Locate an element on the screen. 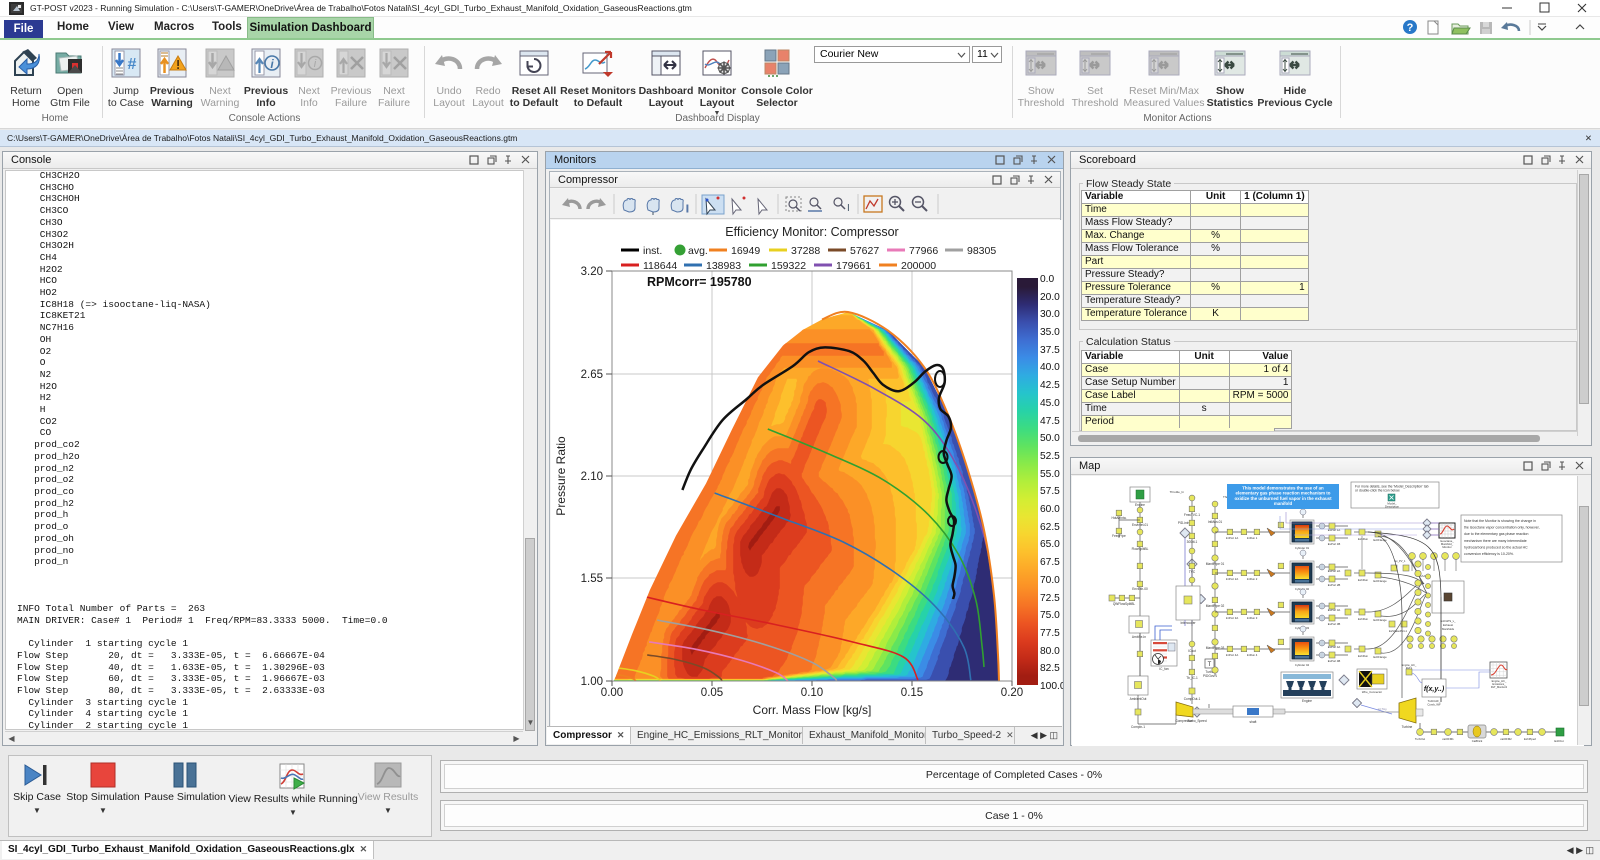 The width and height of the screenshot is (1600, 860). svg-text: CompOut-1 is located at coordinates (1192, 699).